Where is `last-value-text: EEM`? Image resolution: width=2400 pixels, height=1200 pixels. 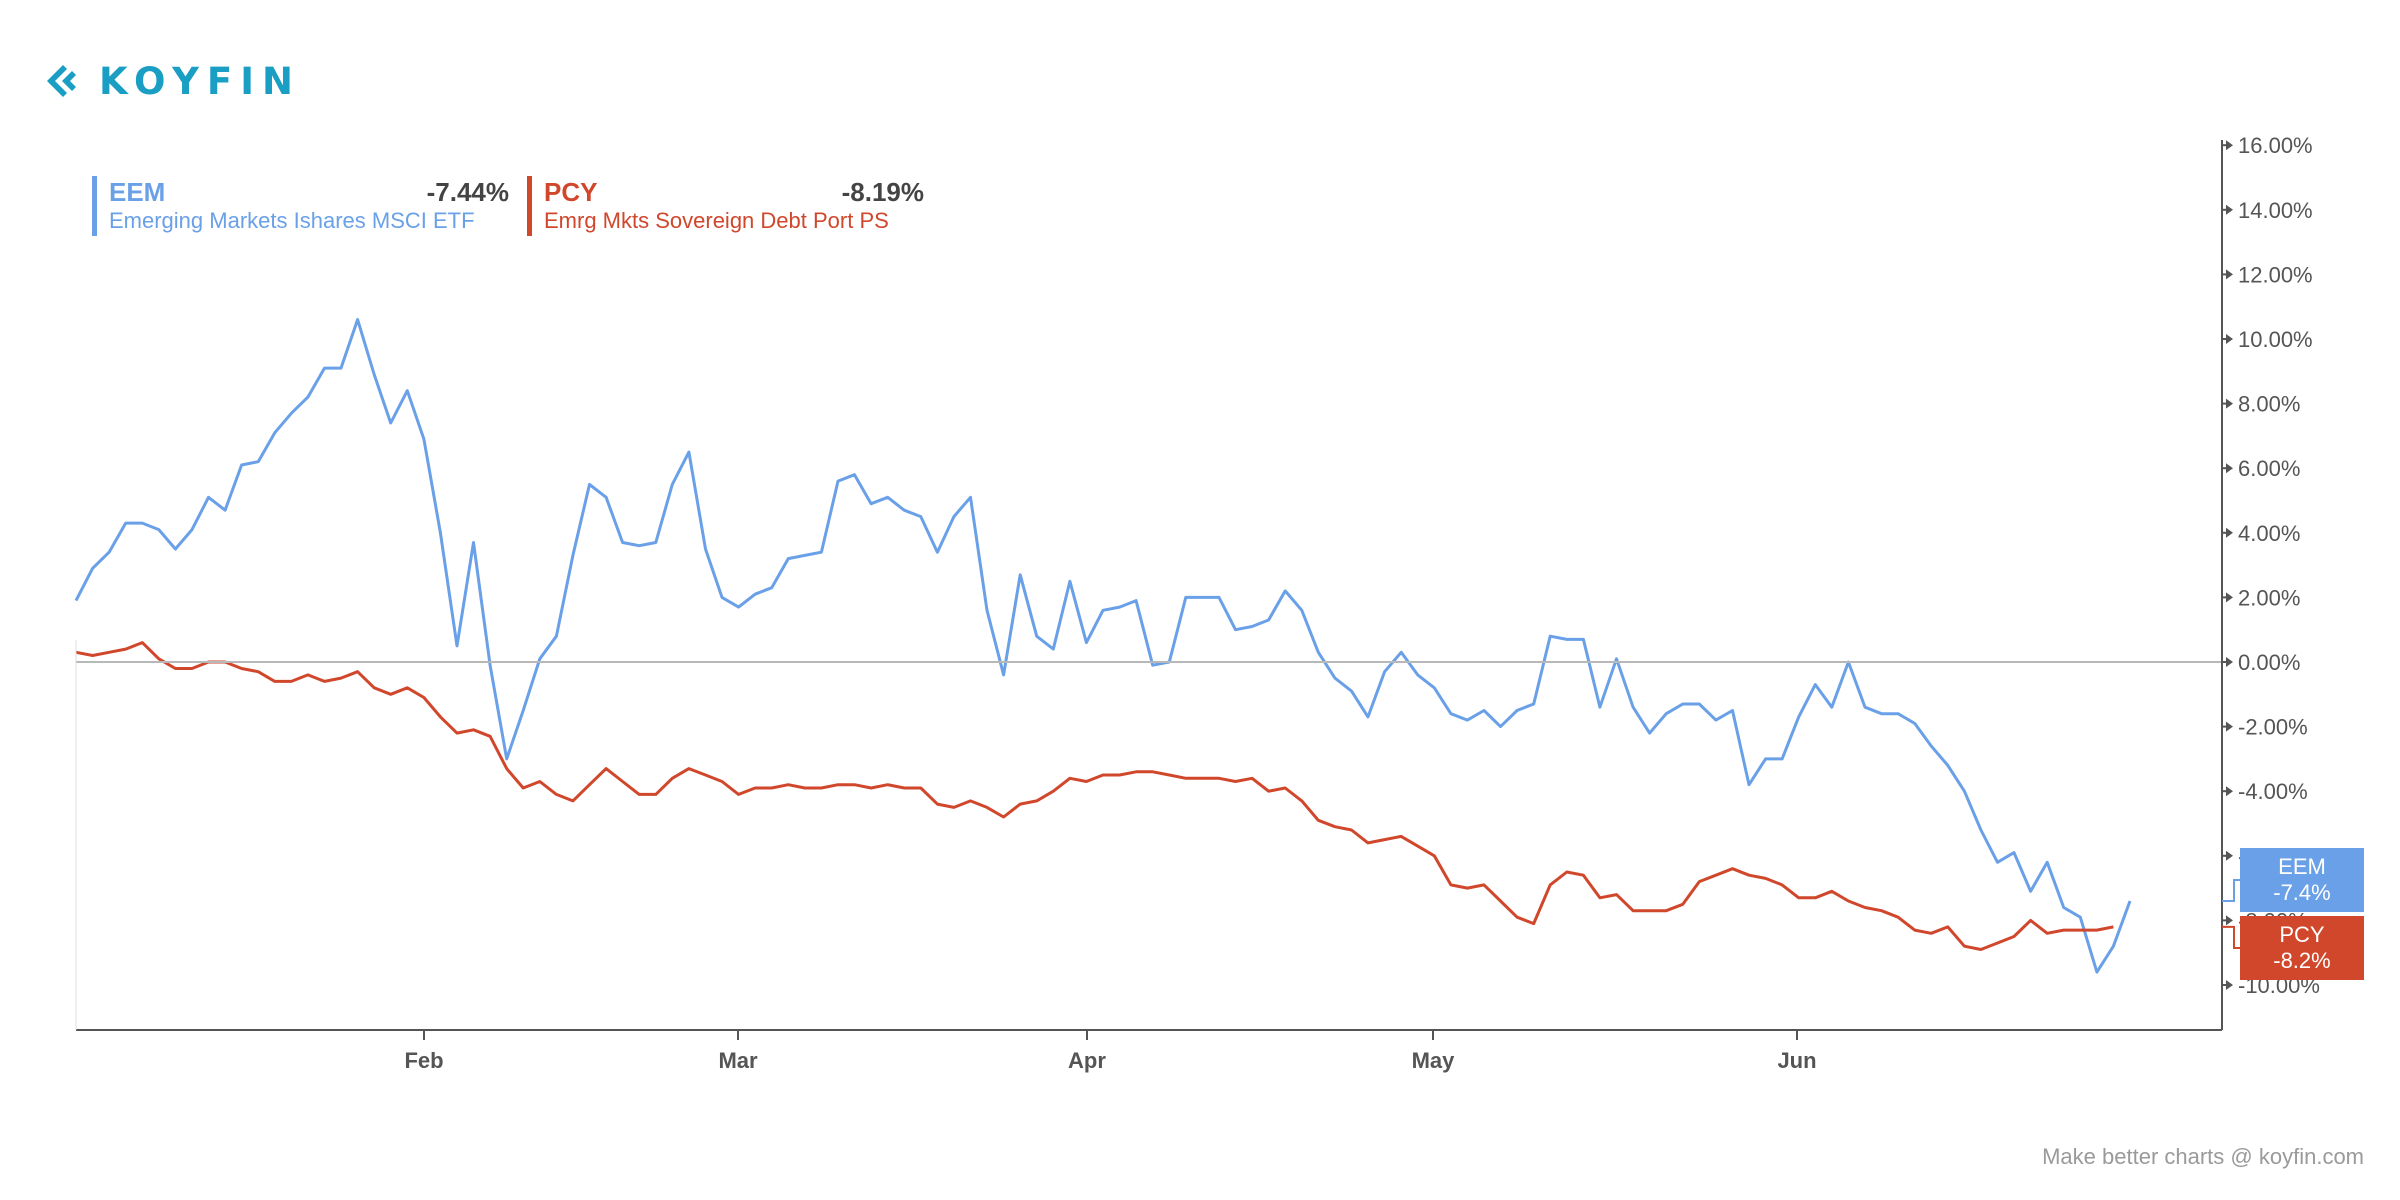 last-value-text: EEM is located at coordinates (2302, 866).